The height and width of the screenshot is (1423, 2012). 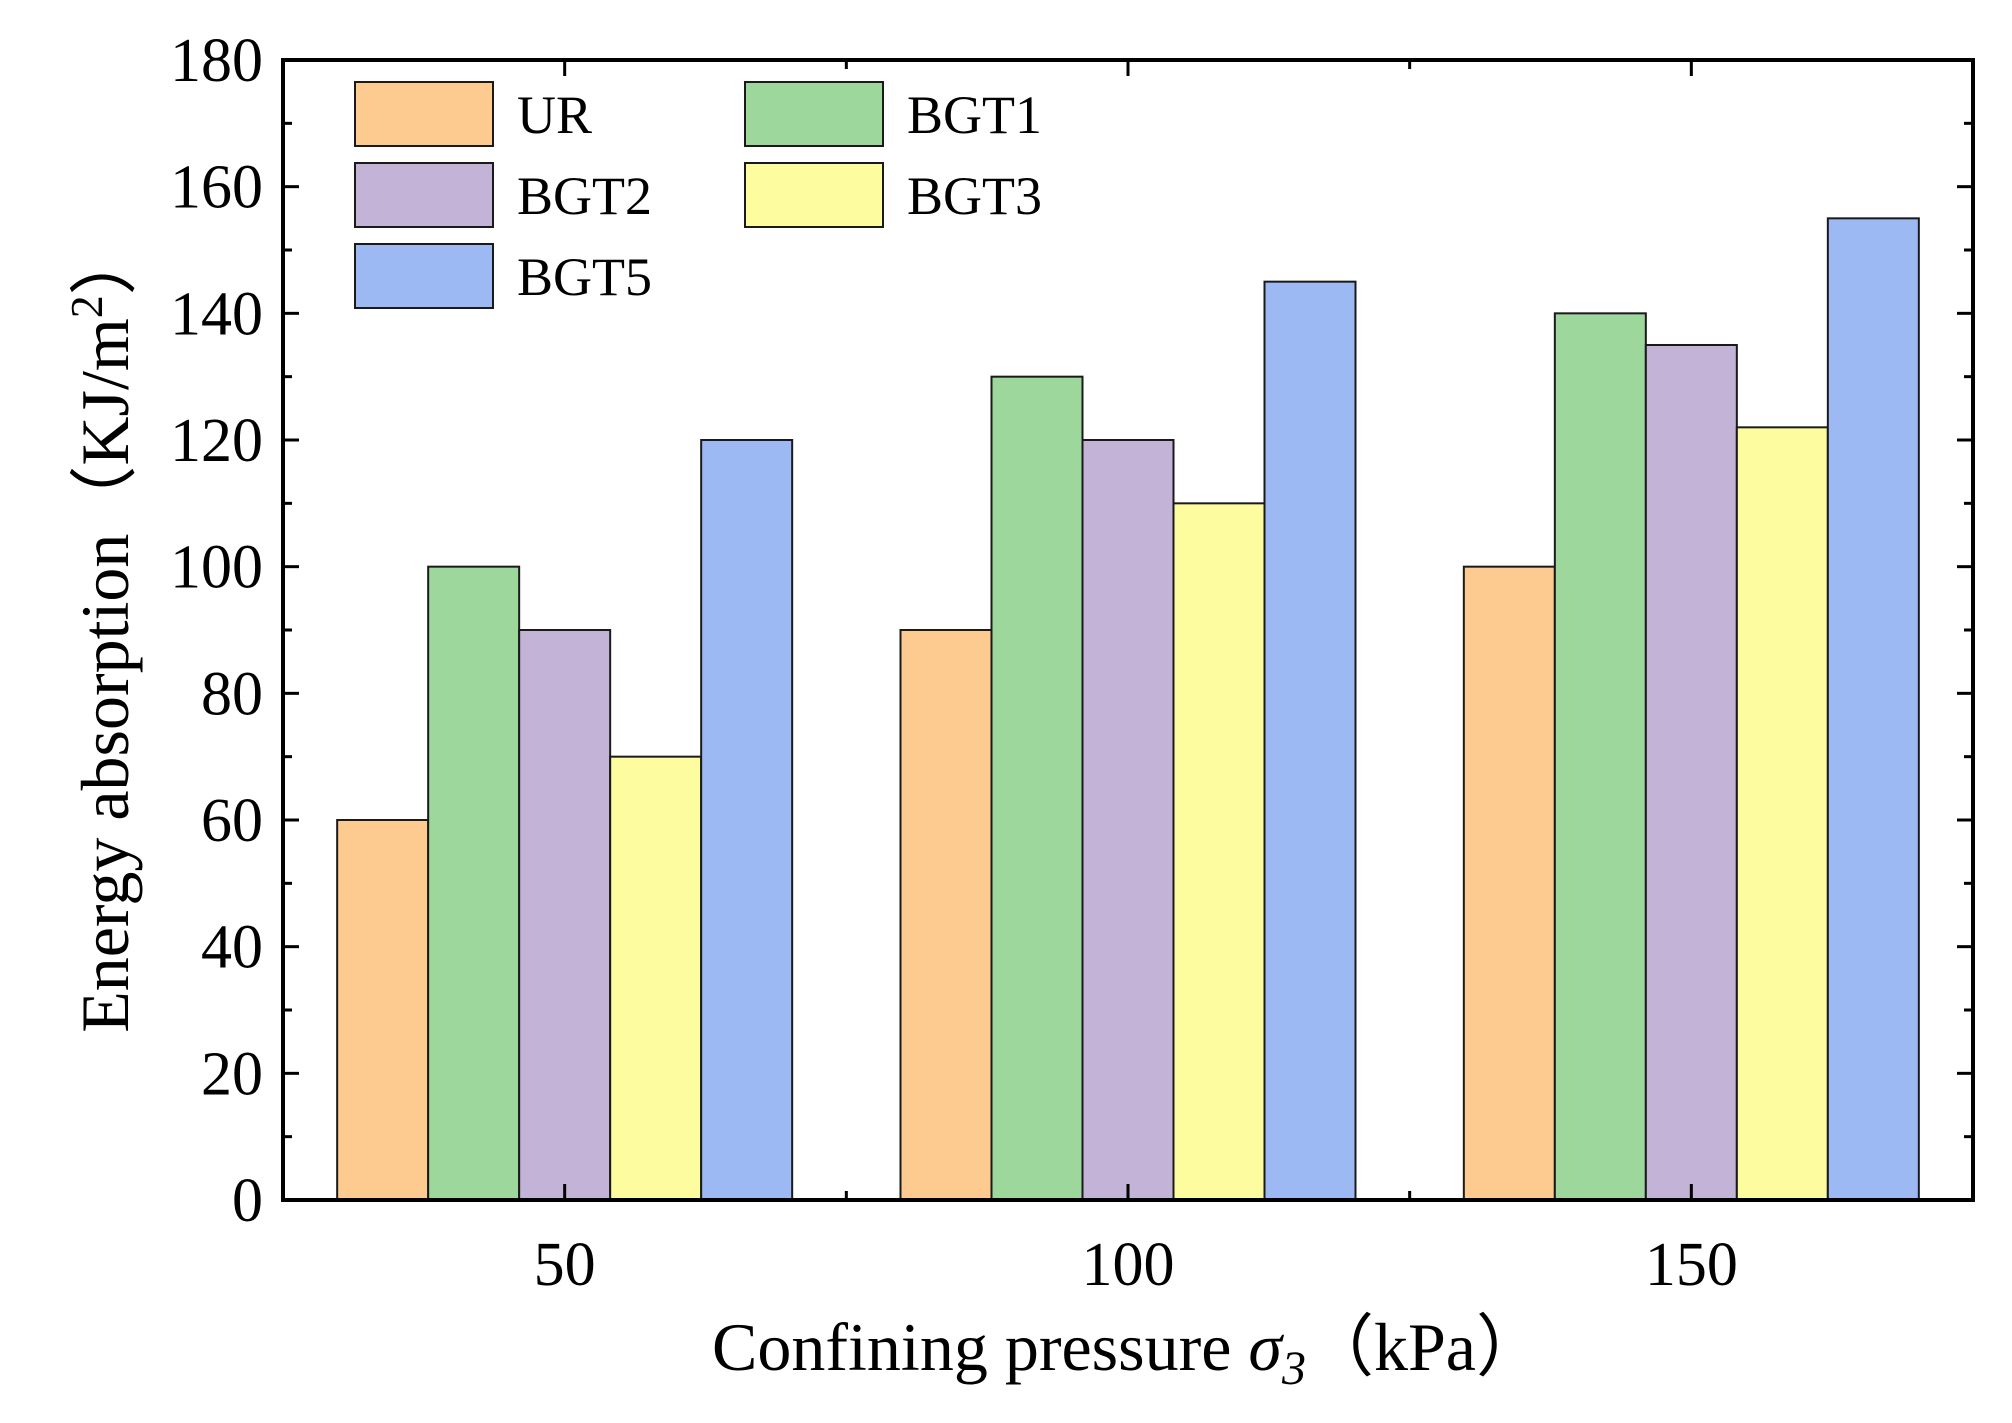 What do you see at coordinates (232, 821) in the screenshot?
I see `ytick-label-60: 60` at bounding box center [232, 821].